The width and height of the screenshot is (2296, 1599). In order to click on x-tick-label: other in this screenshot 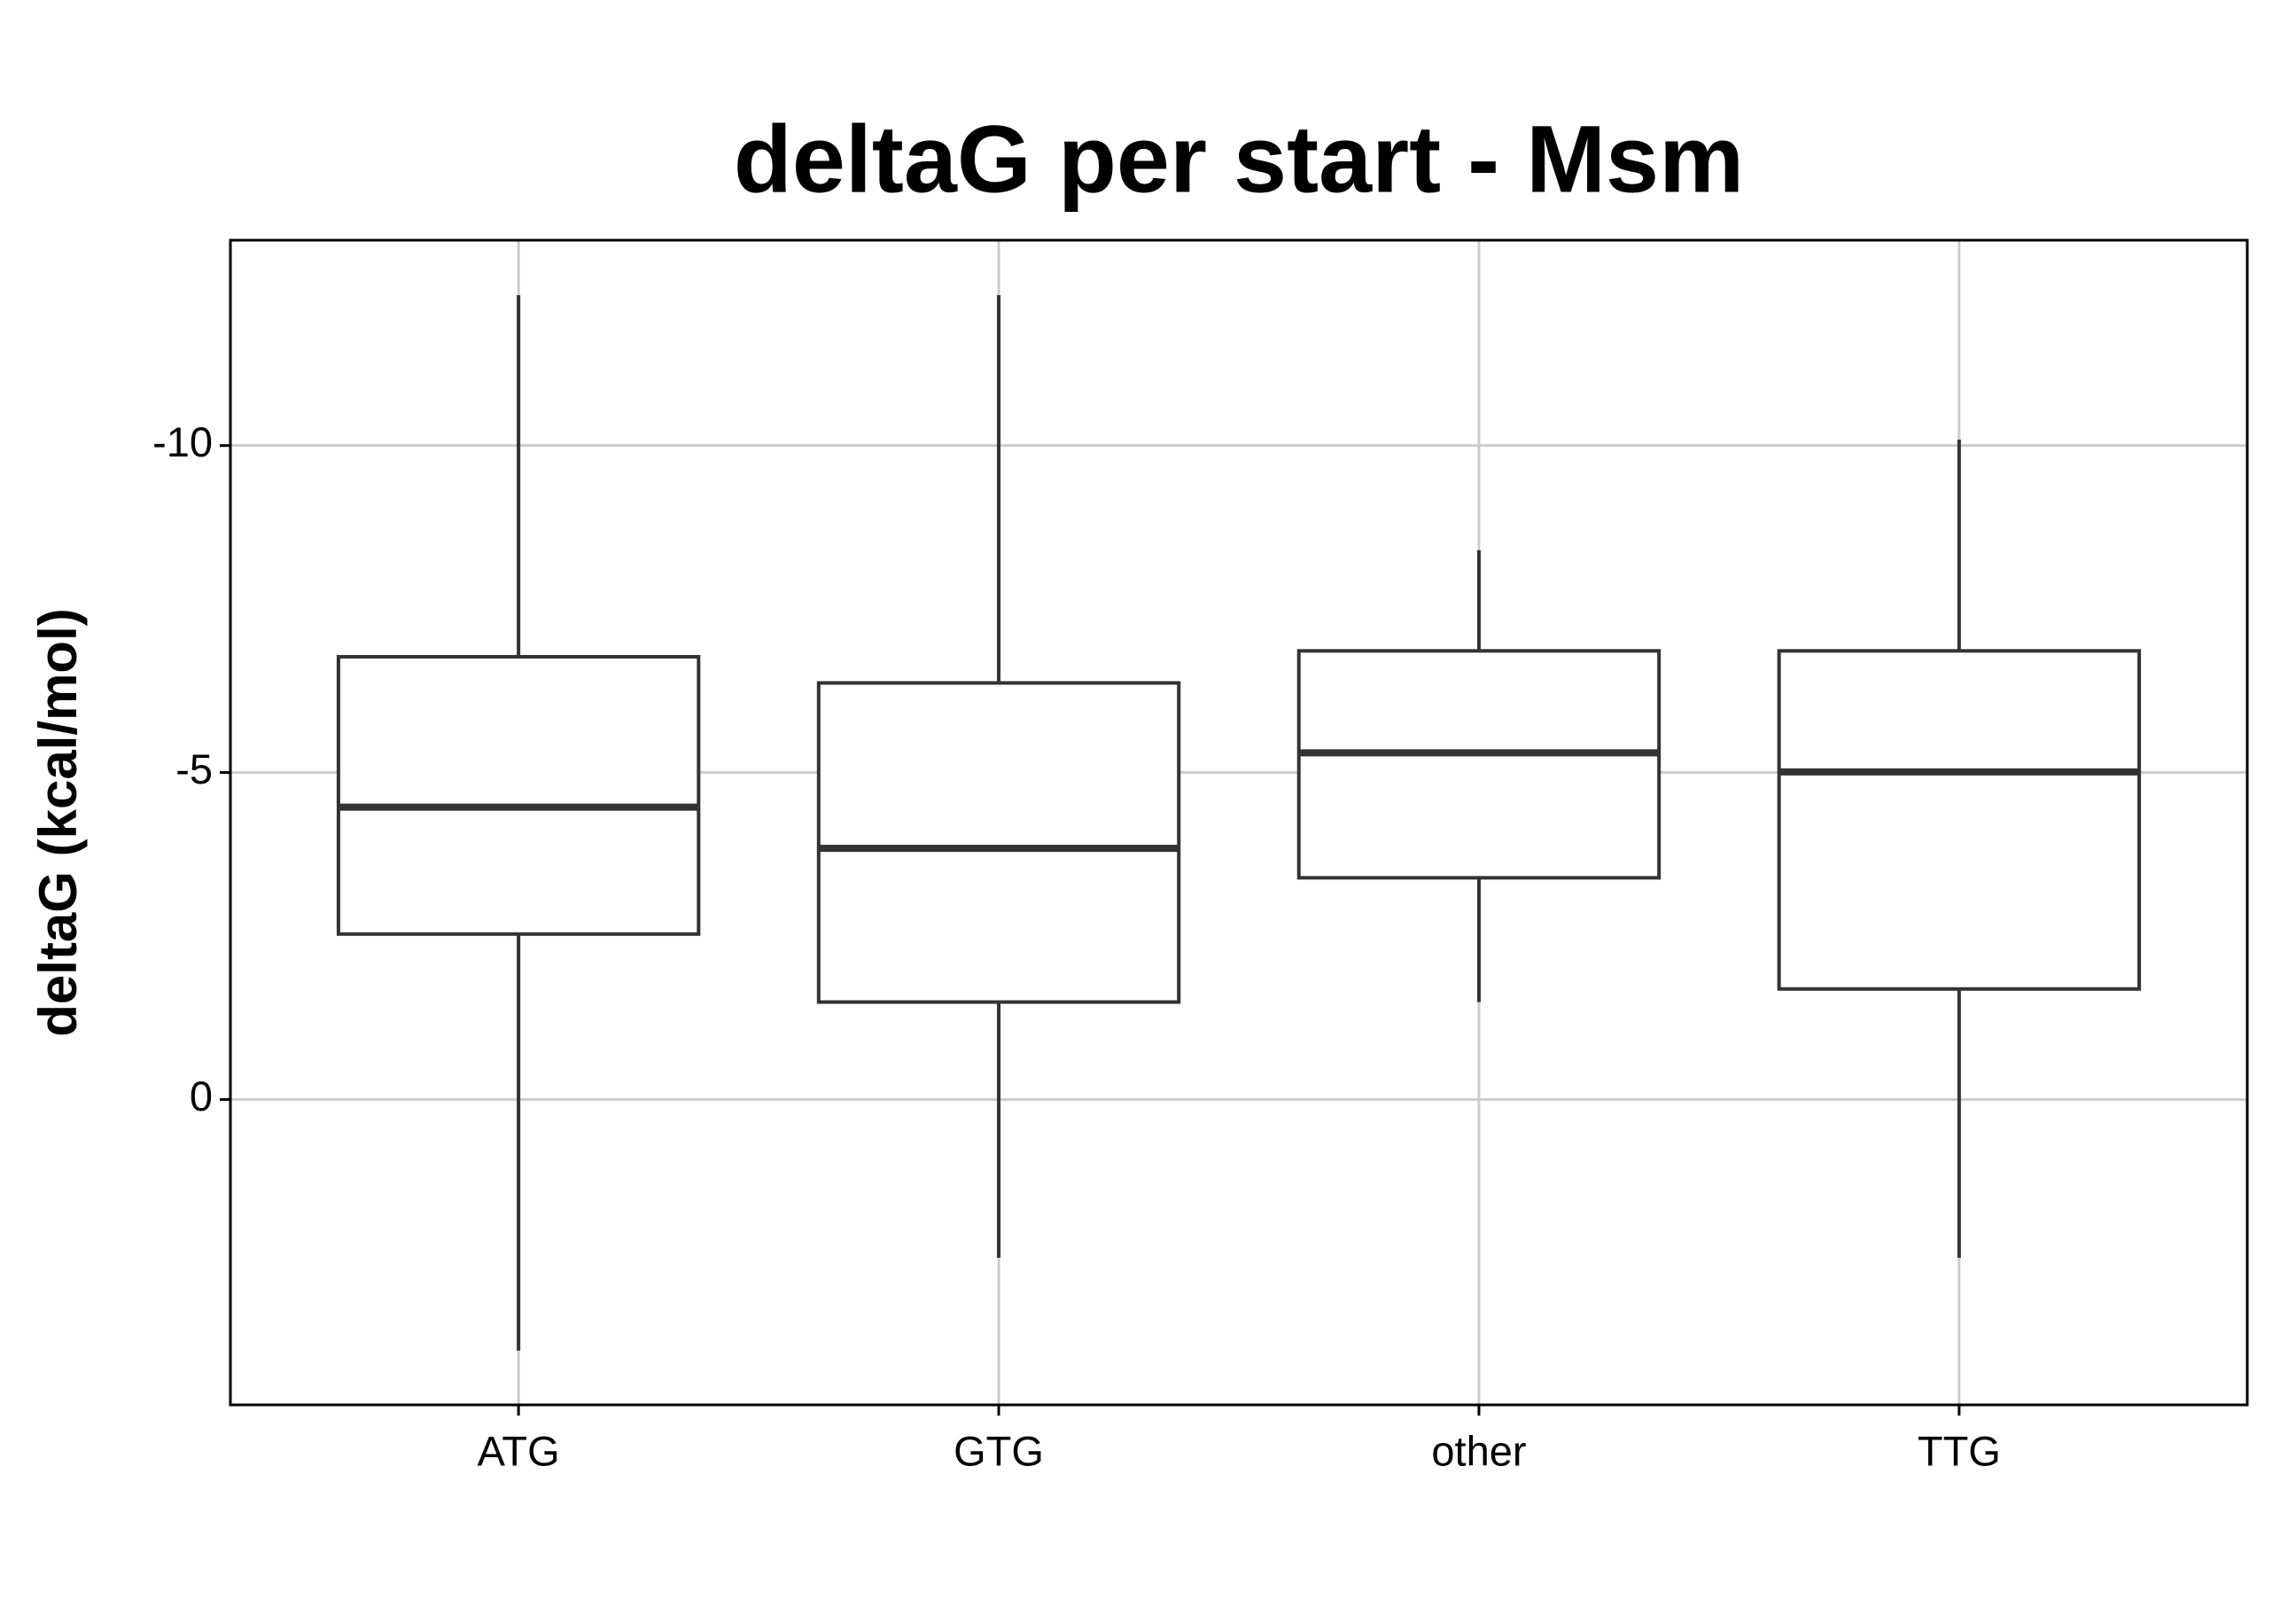, I will do `click(1478, 1450)`.